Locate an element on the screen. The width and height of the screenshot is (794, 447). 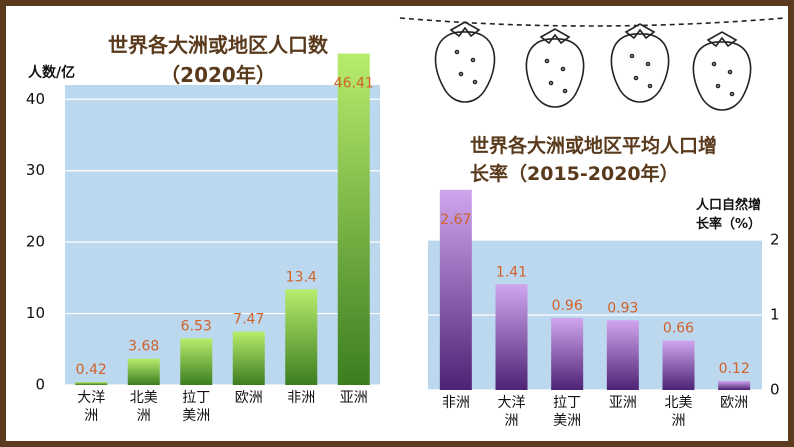
y-tick-label: 10 is located at coordinates (35, 313).